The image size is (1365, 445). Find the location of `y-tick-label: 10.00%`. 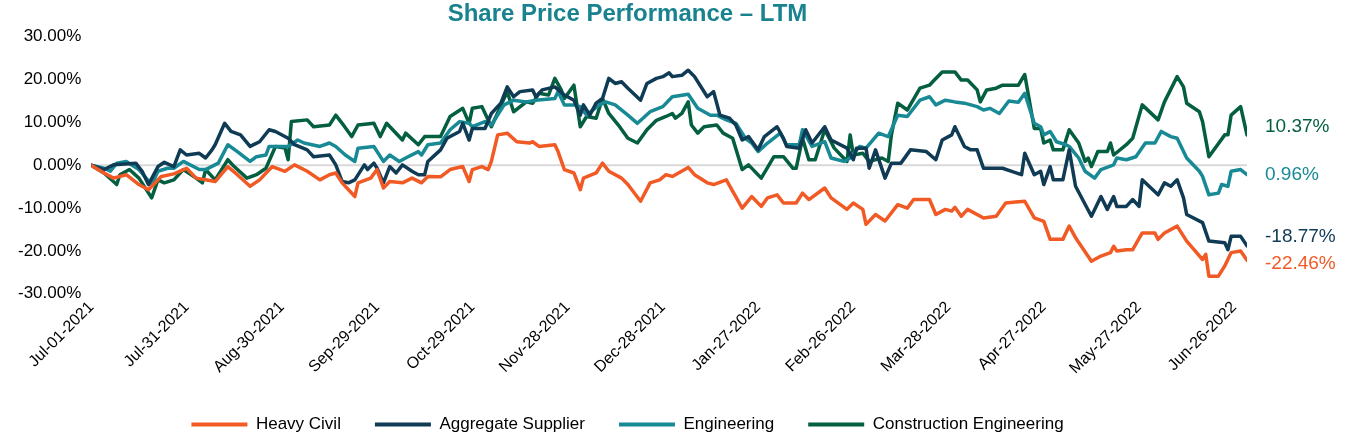

y-tick-label: 10.00% is located at coordinates (52, 122).